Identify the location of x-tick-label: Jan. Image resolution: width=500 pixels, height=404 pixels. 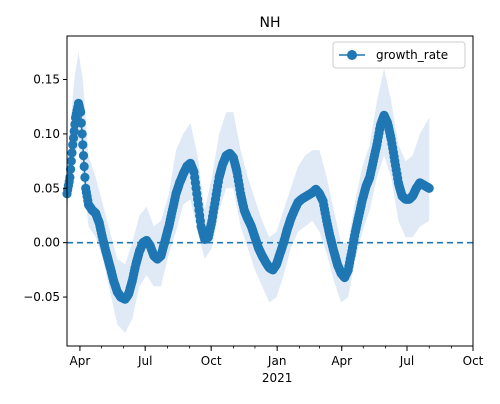
(277, 361).